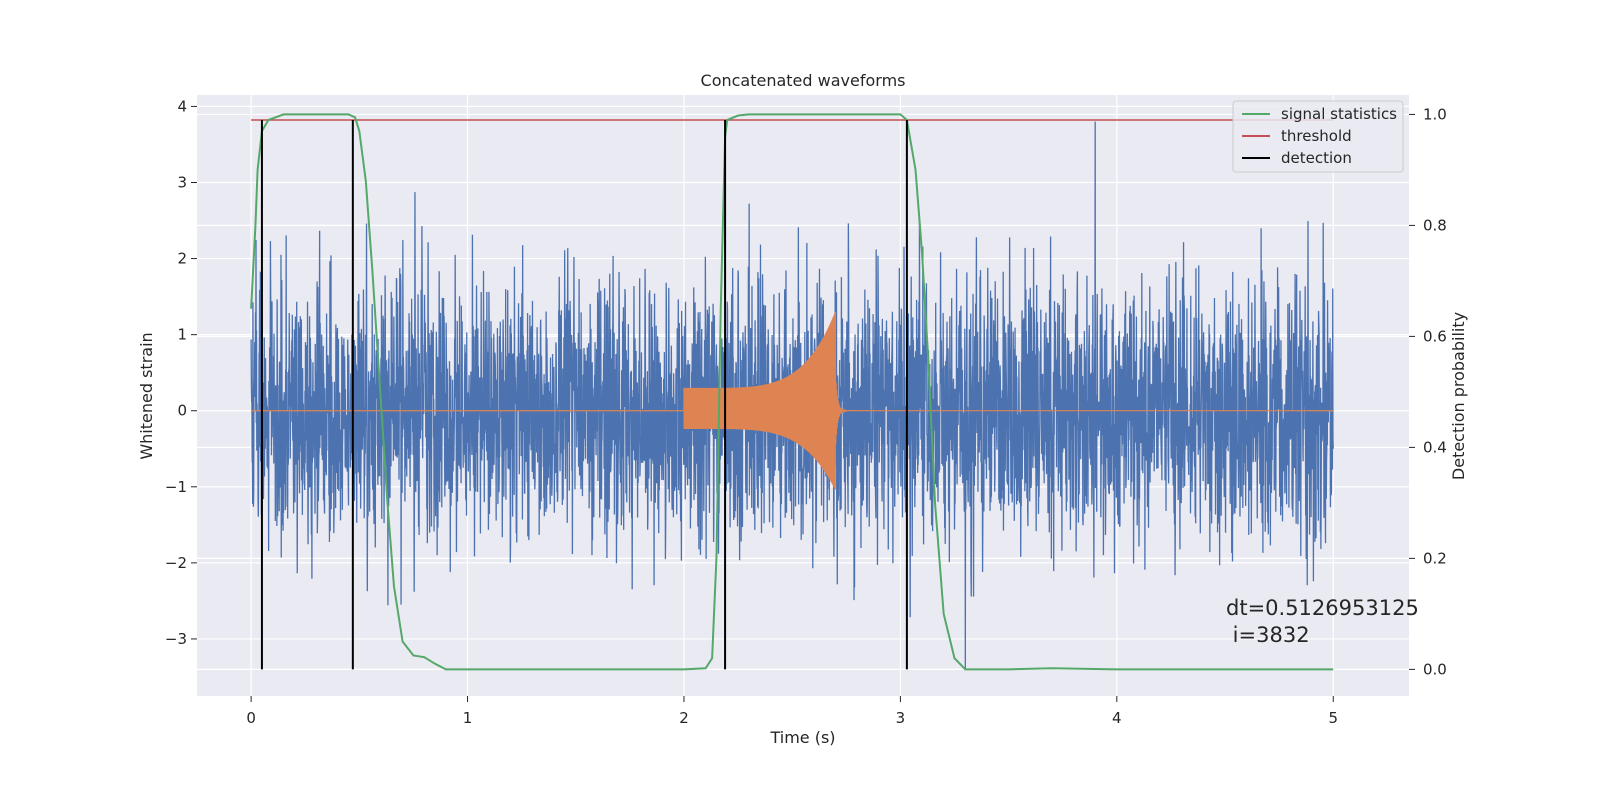  Describe the element at coordinates (802, 737) in the screenshot. I see `x-axis-label: Time (s)` at that location.